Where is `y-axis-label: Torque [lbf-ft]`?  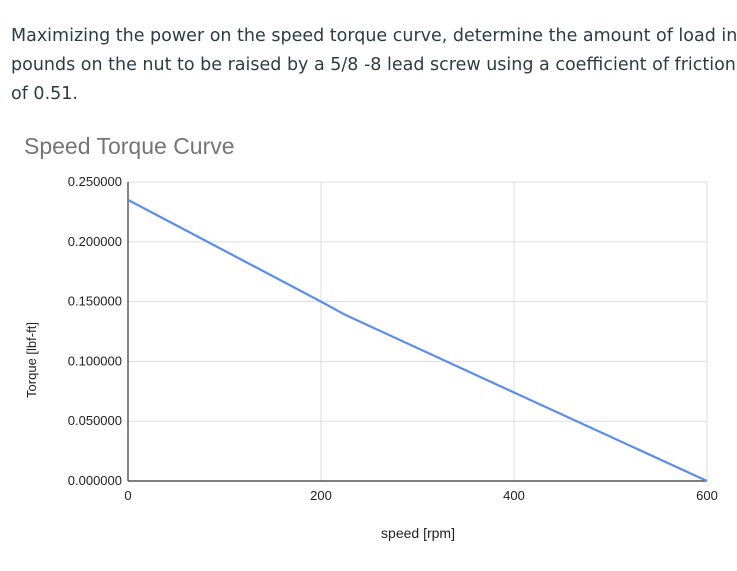 y-axis-label: Torque [lbf-ft] is located at coordinates (31, 360).